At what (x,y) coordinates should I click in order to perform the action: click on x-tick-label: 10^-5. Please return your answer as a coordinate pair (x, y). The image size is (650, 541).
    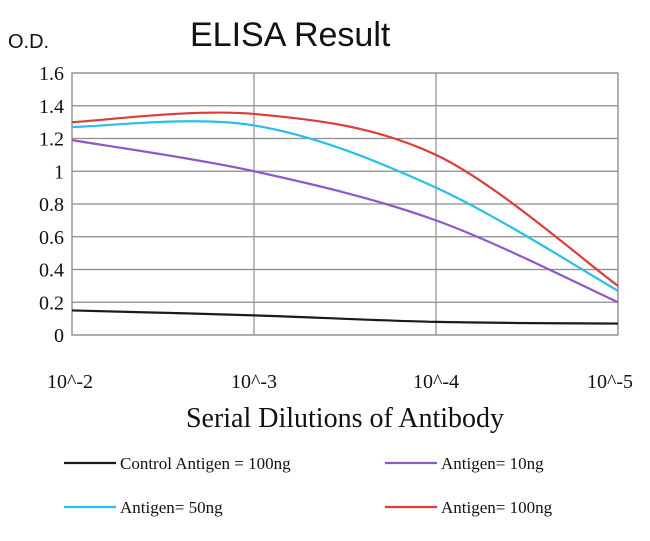
    Looking at the image, I should click on (610, 382).